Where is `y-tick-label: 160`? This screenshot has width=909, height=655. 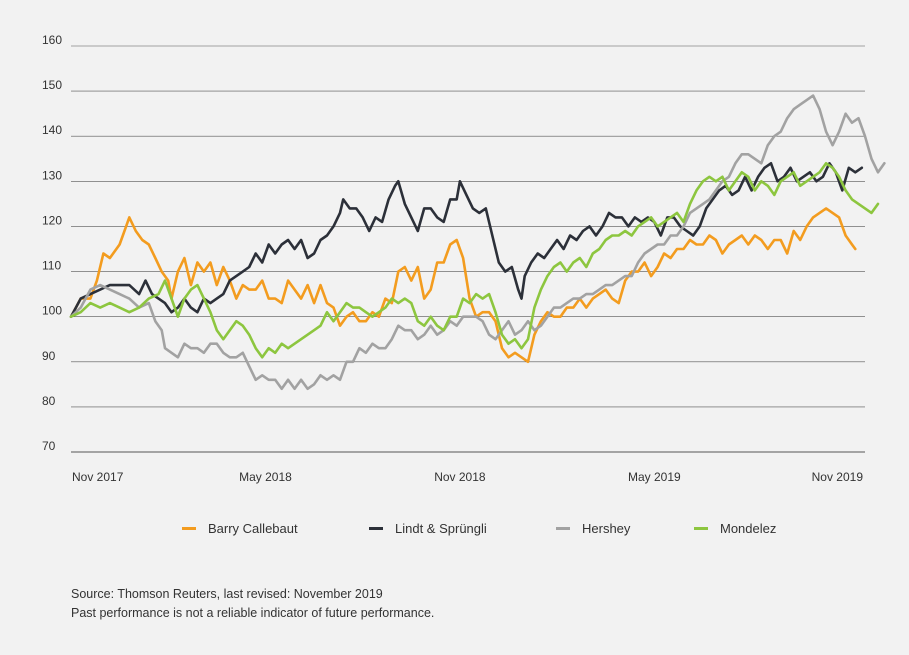
y-tick-label: 160 is located at coordinates (52, 40).